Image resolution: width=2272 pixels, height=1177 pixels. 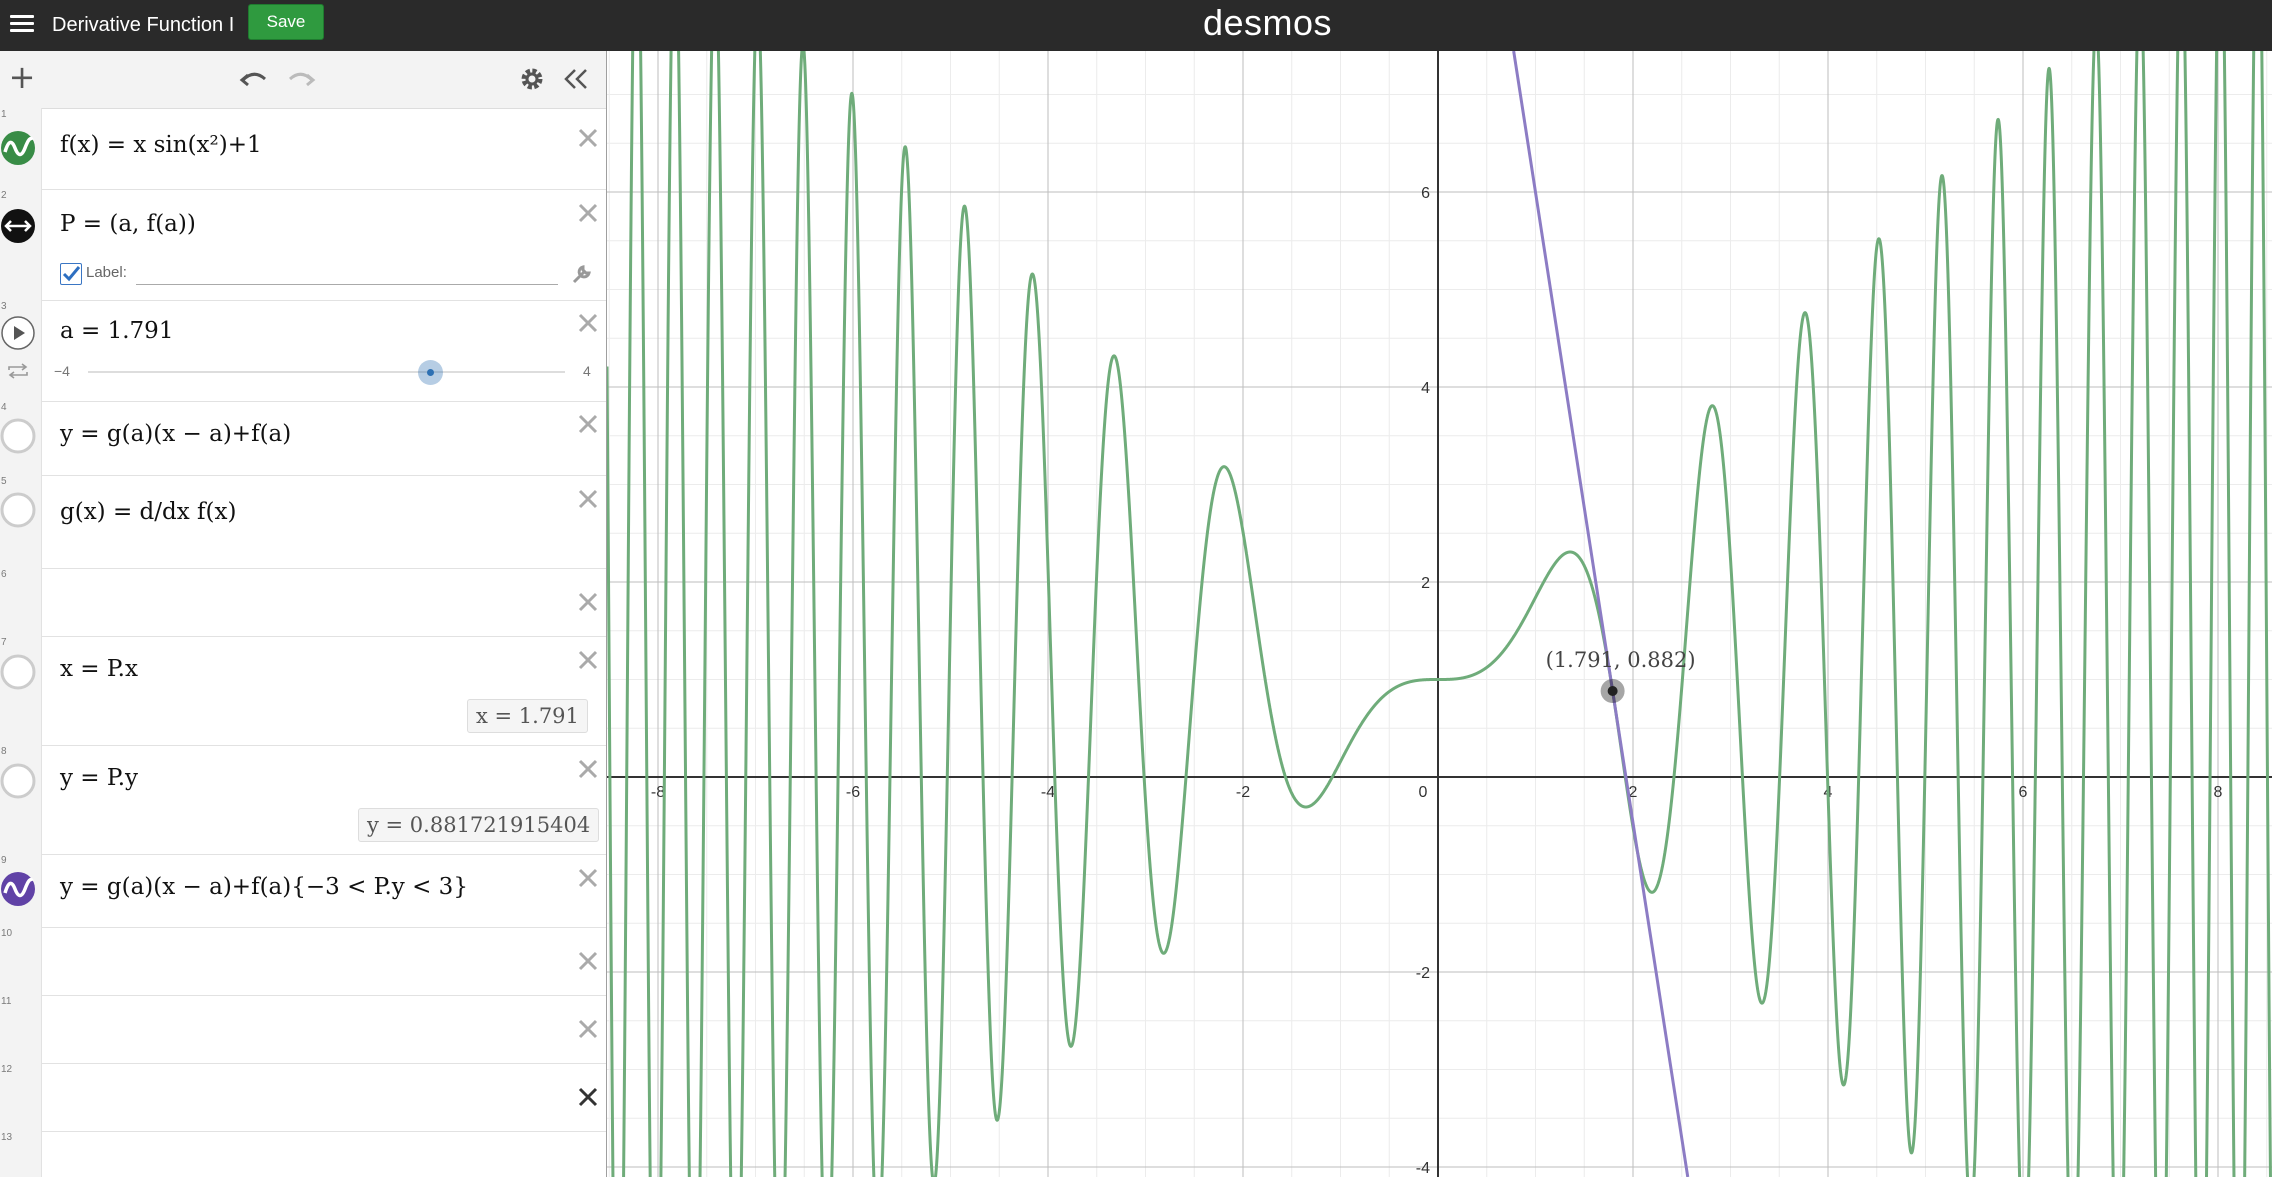 I want to click on expression-number: 8, so click(x=4, y=751).